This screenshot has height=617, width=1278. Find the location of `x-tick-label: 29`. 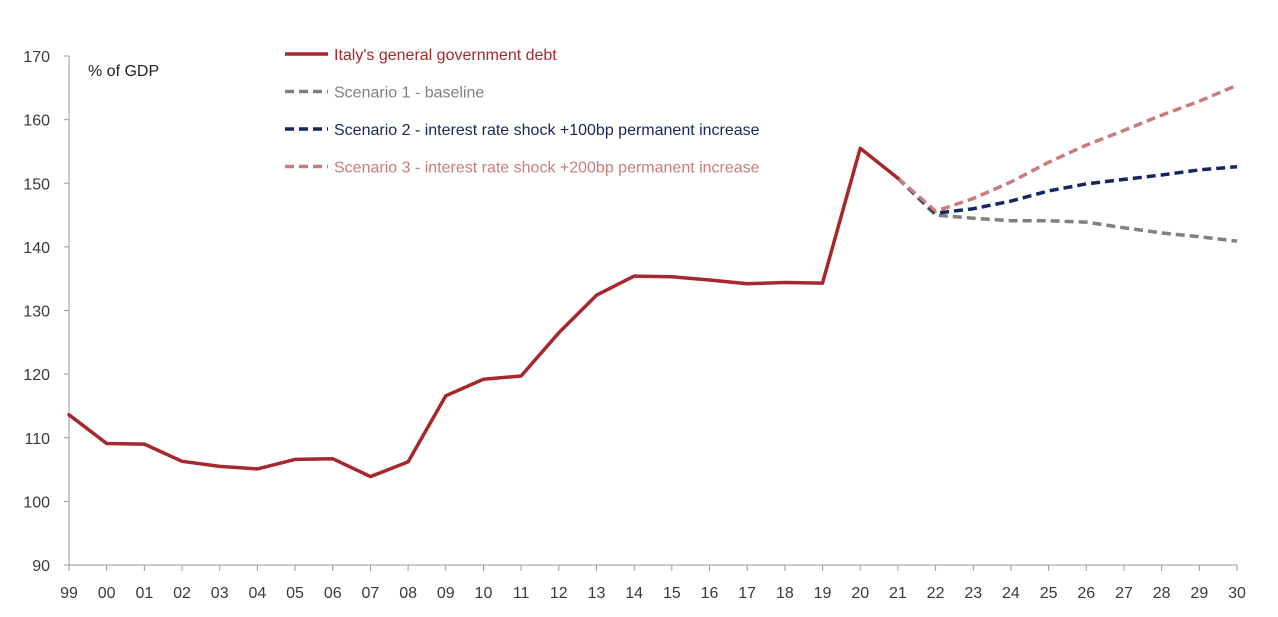

x-tick-label: 29 is located at coordinates (1199, 593).